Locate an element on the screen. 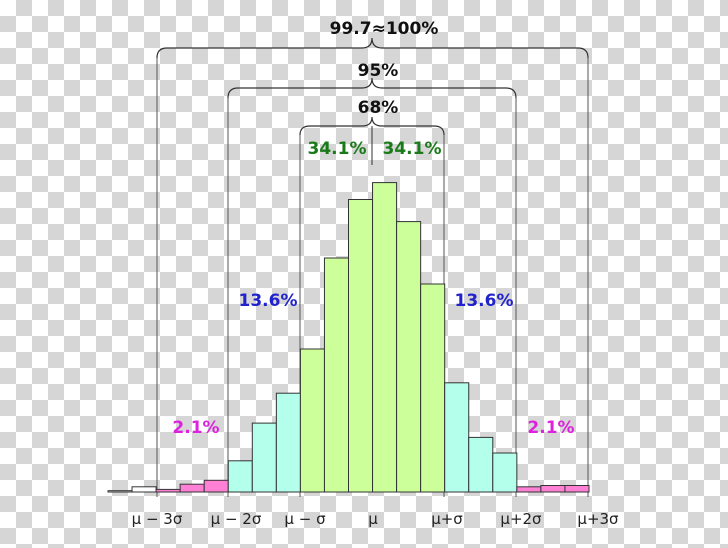 This screenshot has height=548, width=728. tick-label-minus-3-sigma: μ − 3σ is located at coordinates (157, 519).